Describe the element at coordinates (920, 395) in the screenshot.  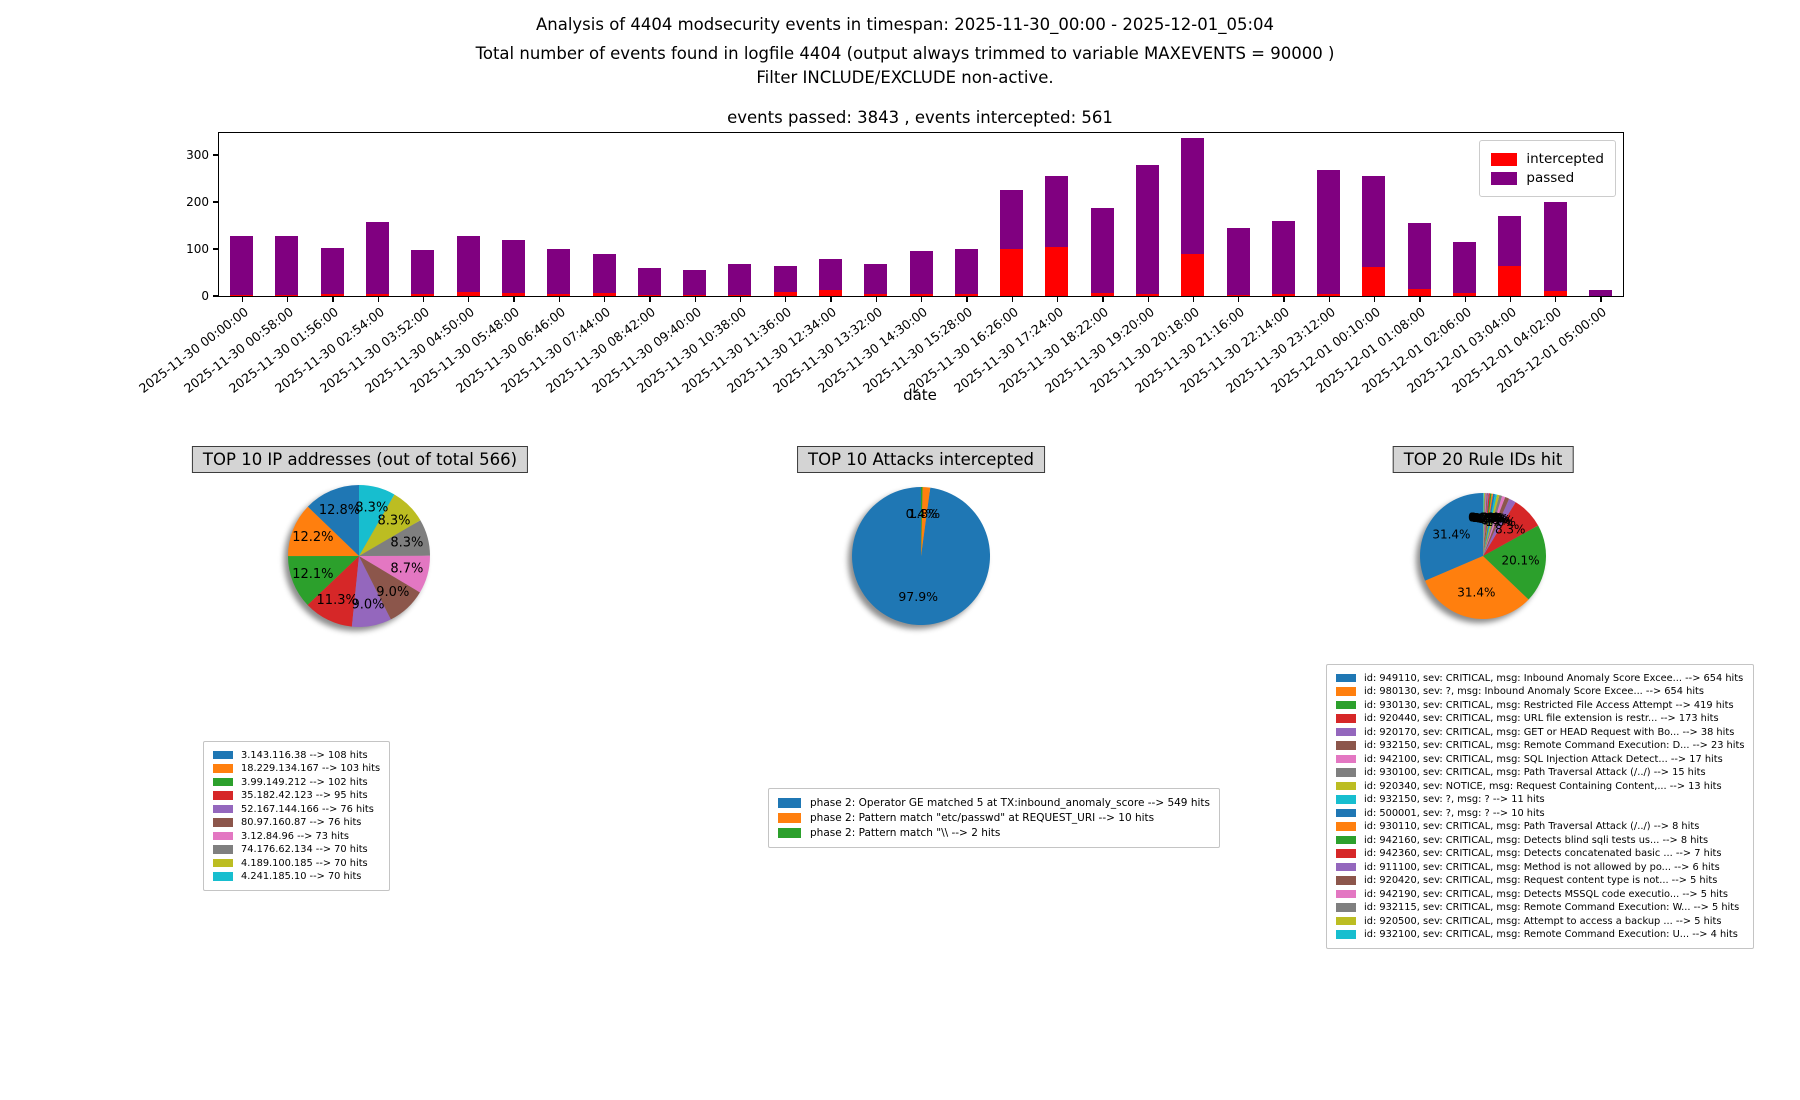
I see `bar-chart-xlabel: date` at that location.